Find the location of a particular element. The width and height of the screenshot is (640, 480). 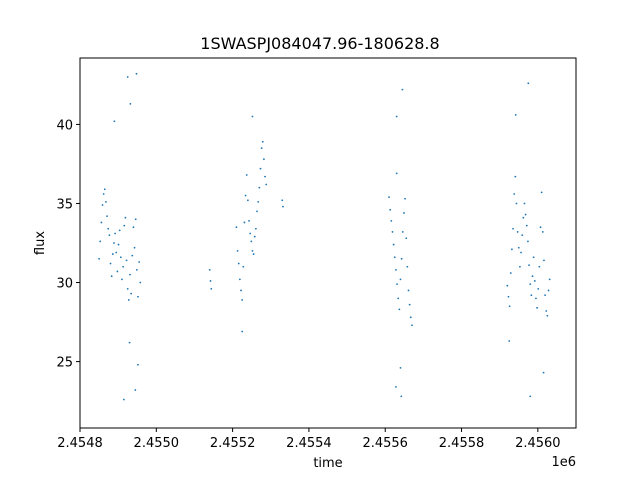

x-axis-offset-label: 1e6 is located at coordinates (563, 462).